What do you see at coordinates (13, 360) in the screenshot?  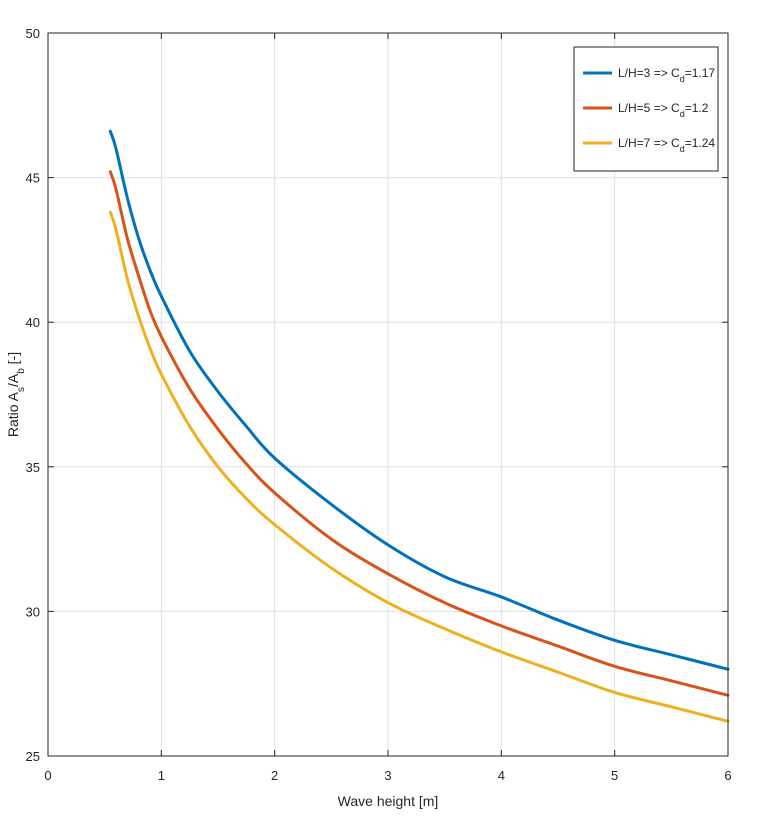 I see `y-axis-title-suffix: [-]` at bounding box center [13, 360].